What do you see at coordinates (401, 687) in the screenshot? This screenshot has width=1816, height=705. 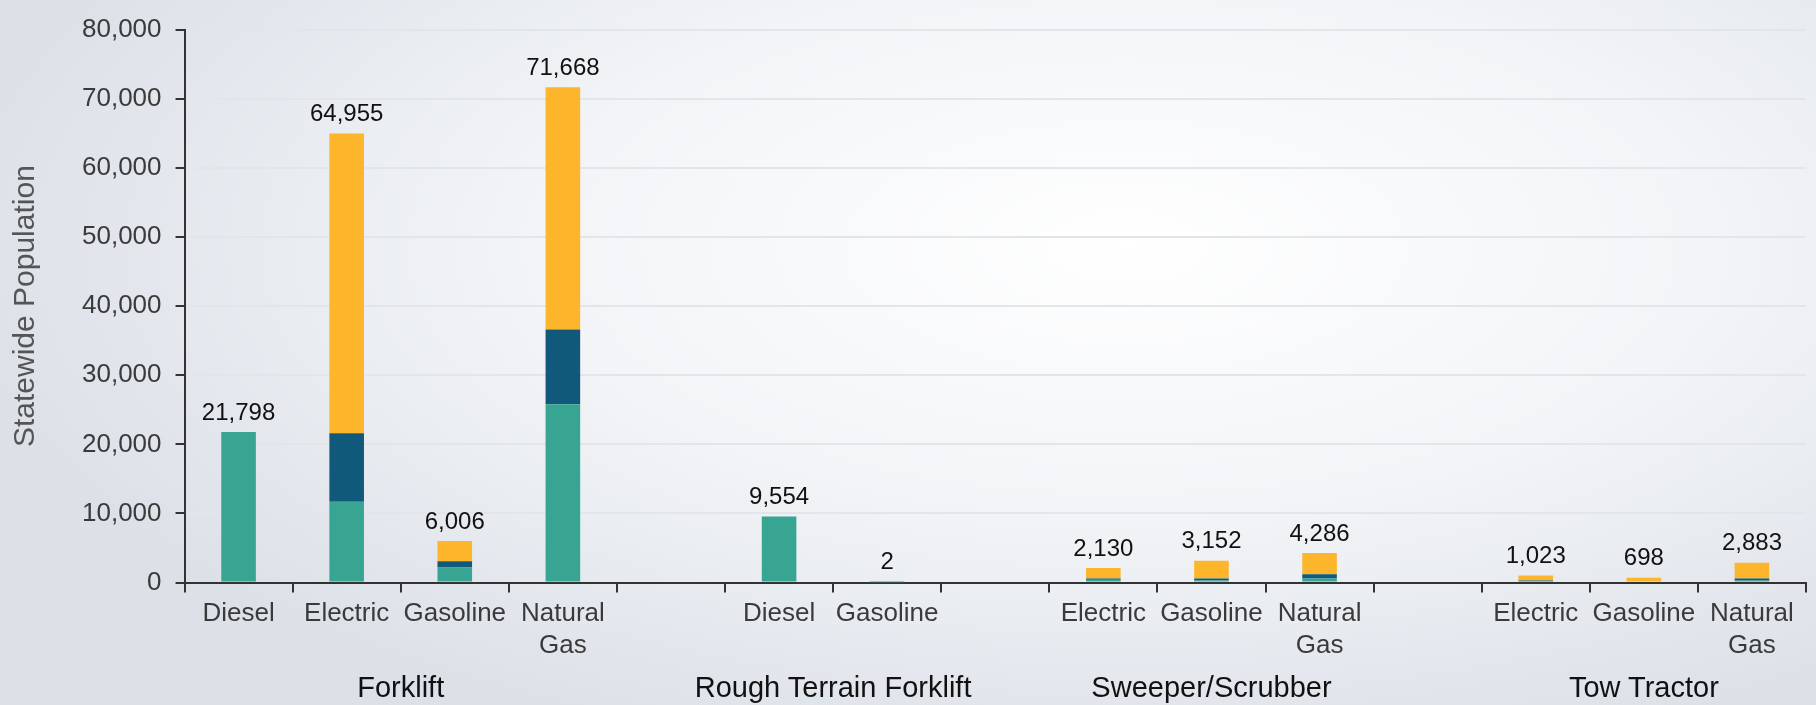 I see `text: Forklift` at bounding box center [401, 687].